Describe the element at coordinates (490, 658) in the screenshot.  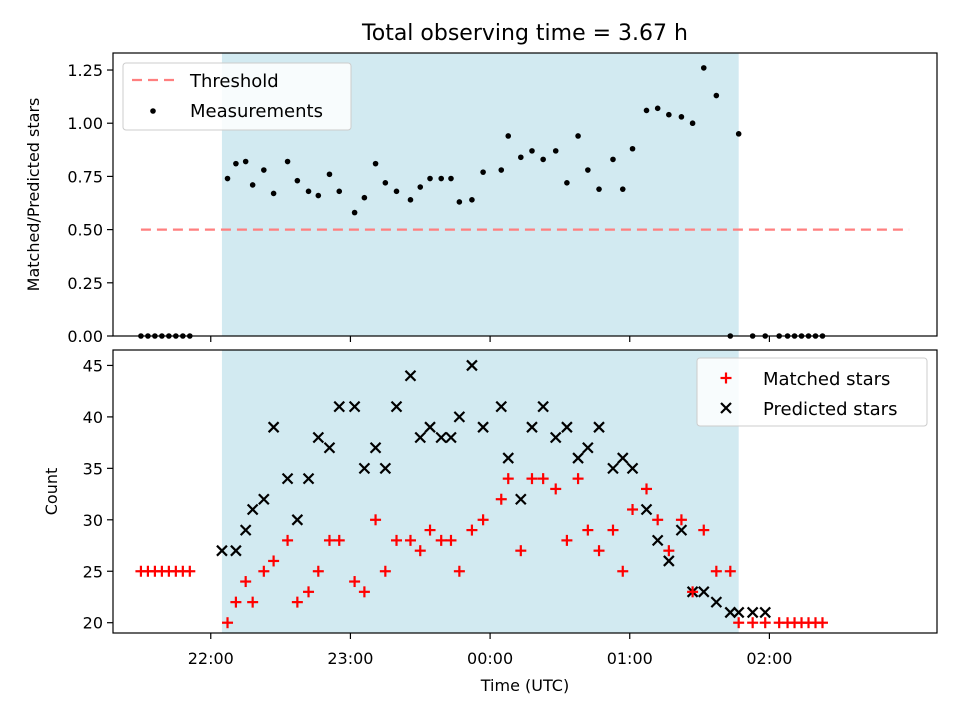
I see `x-tick-label: 00:00` at that location.